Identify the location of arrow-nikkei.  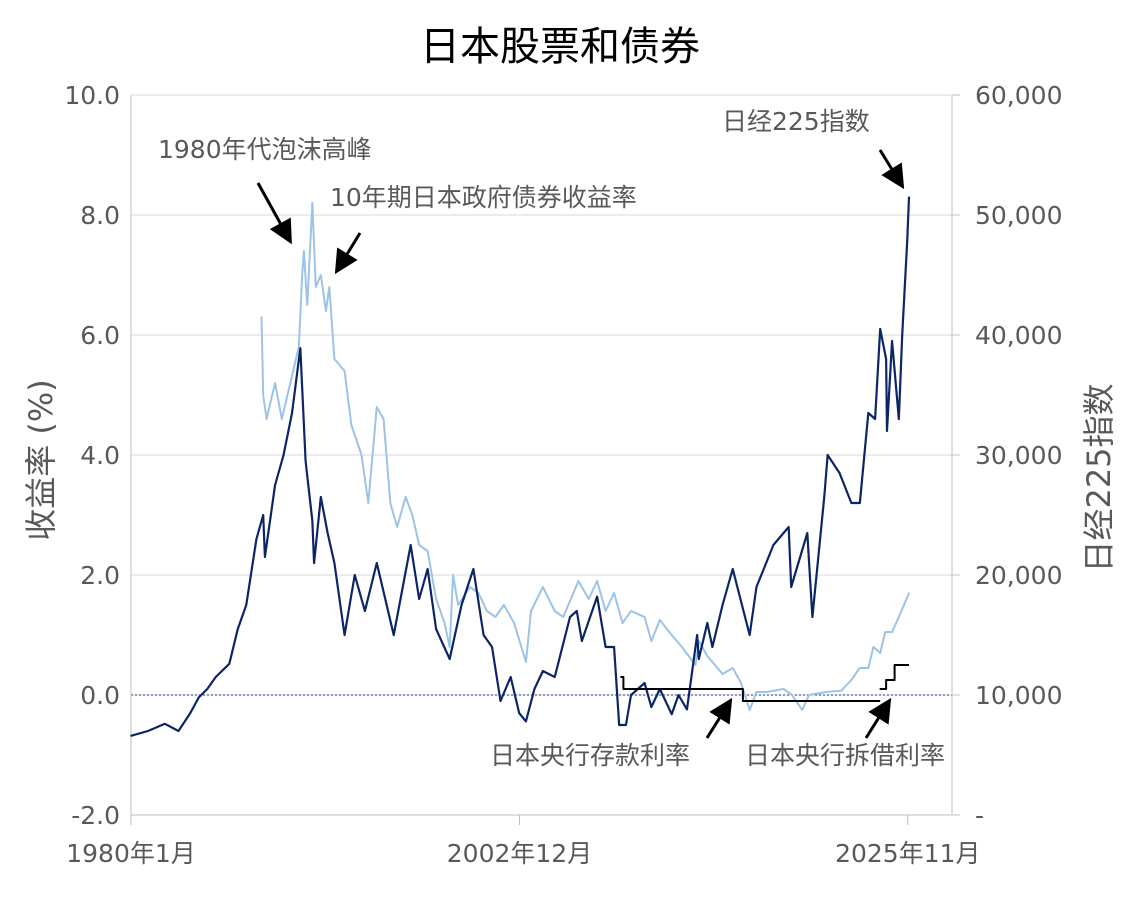
(891, 169).